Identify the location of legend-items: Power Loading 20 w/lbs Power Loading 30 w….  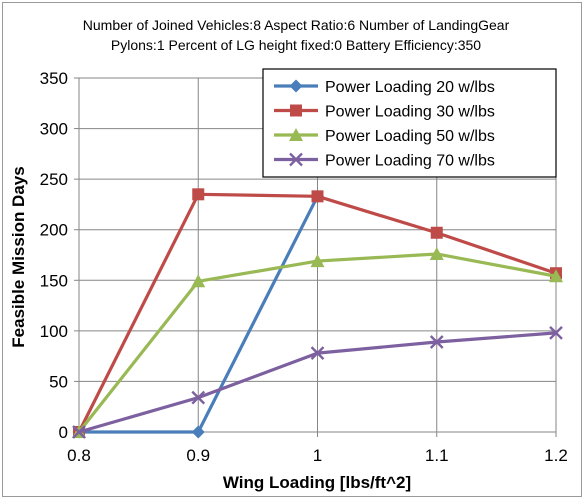
(384, 124).